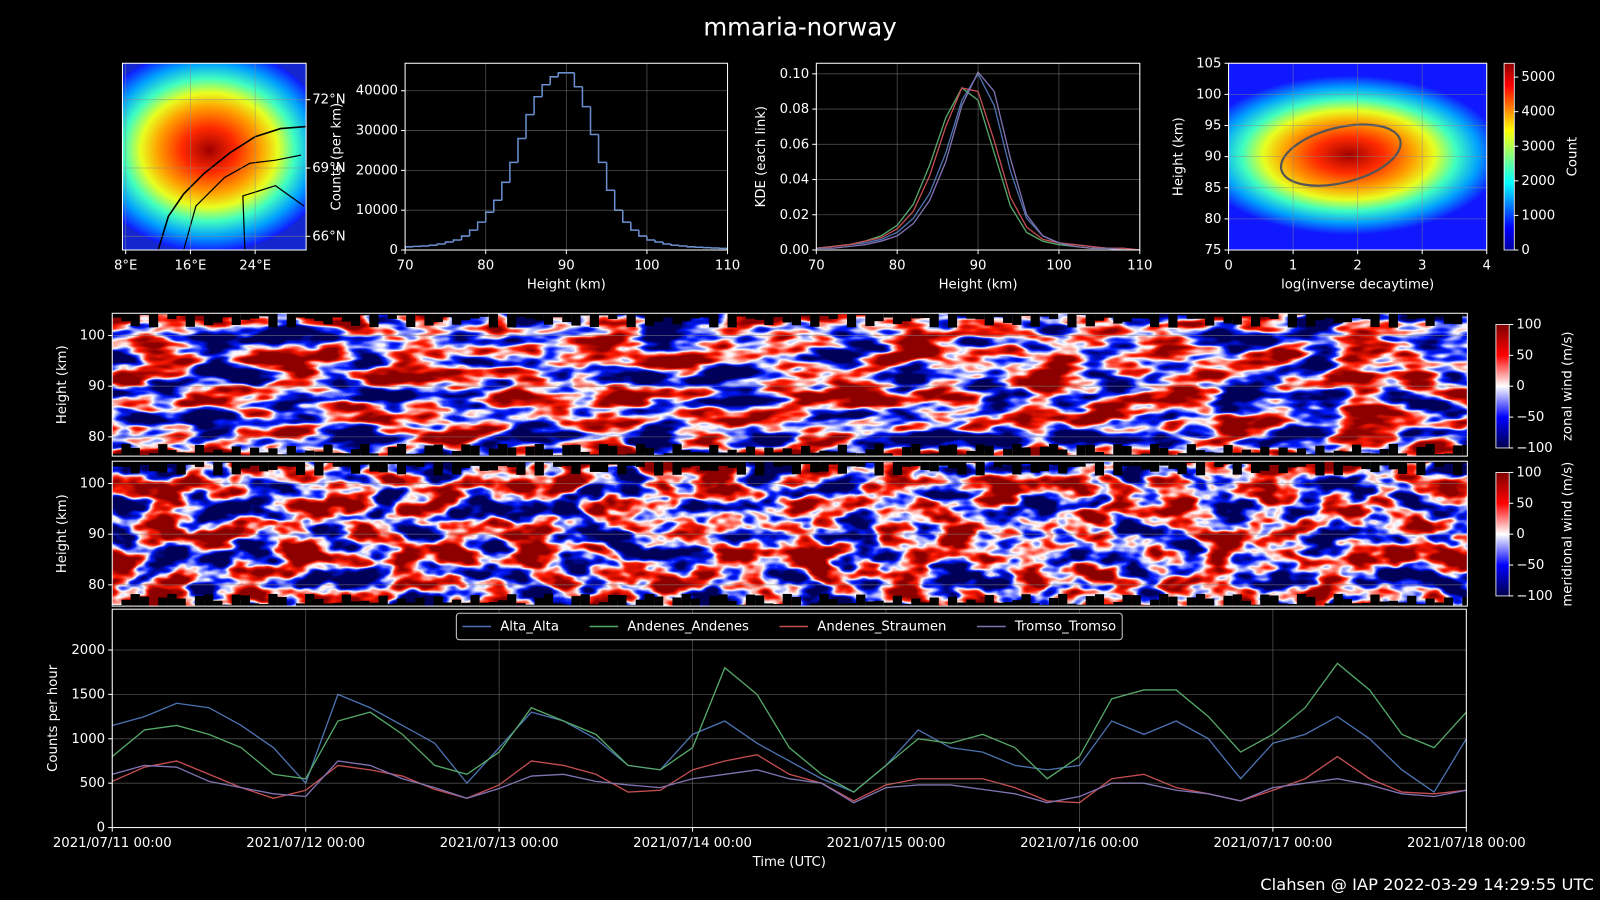 This screenshot has height=900, width=1600. What do you see at coordinates (1208, 63) in the screenshot?
I see `y-tick-label: 105` at bounding box center [1208, 63].